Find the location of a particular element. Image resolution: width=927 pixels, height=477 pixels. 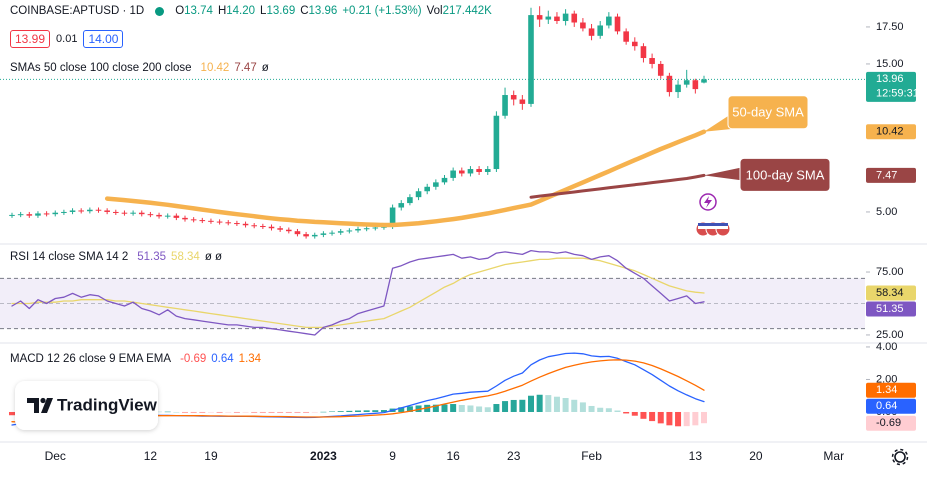

legend-value: 7.47 is located at coordinates (245, 68).